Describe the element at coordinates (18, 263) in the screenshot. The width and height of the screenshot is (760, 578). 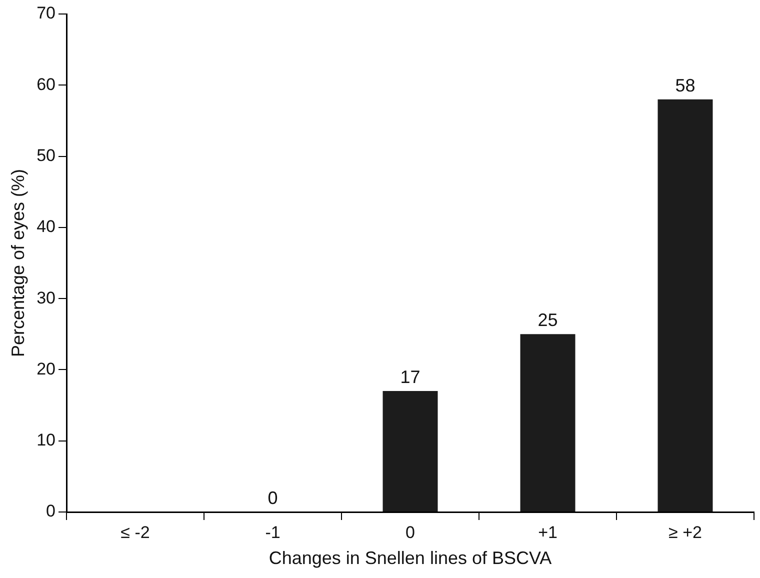
I see `y-axis-title: Percentage of eyes (%)` at that location.